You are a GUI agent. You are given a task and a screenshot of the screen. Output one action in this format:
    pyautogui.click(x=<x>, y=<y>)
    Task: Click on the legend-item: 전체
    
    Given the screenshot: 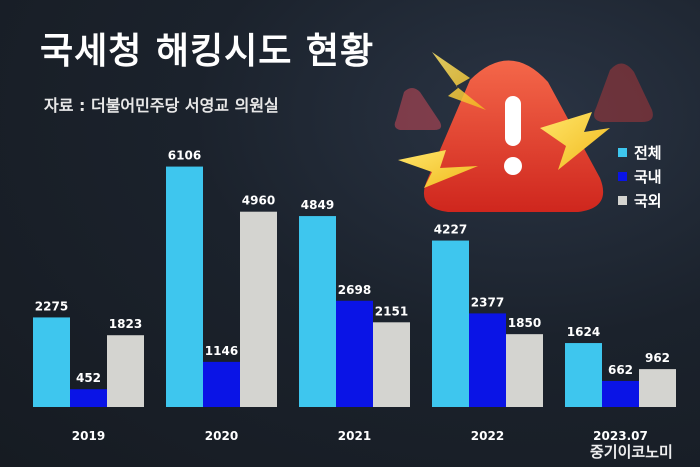 What is the action you would take?
    pyautogui.click(x=640, y=152)
    